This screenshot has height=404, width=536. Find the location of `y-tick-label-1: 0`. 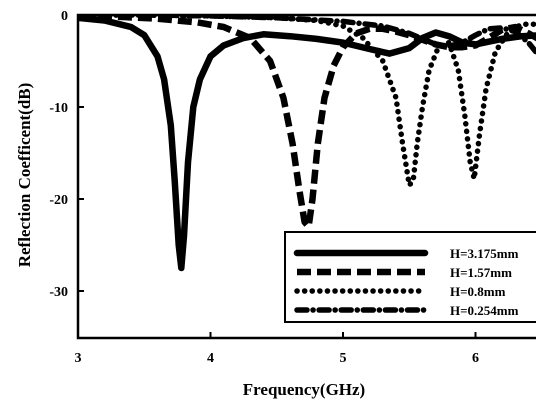

y-tick-label-1: 0 is located at coordinates (64, 16).